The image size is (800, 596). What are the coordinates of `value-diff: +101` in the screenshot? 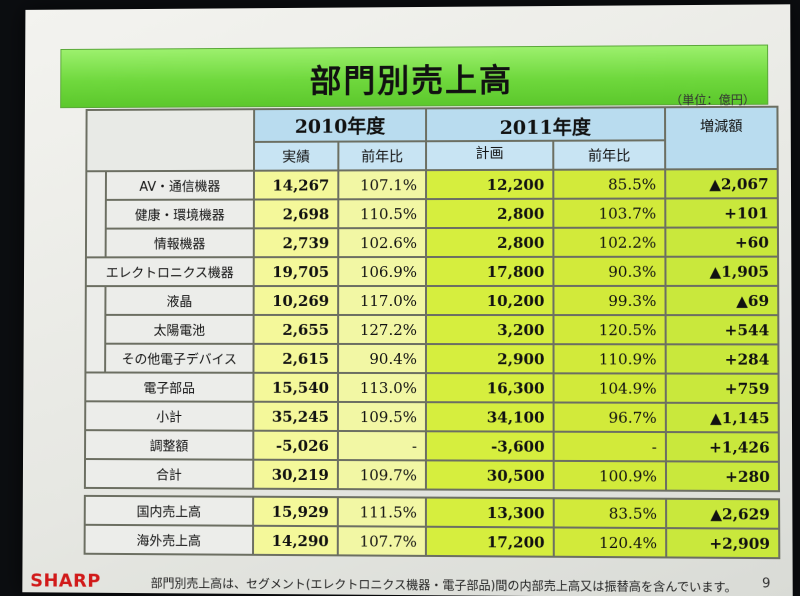 It's located at (721, 212).